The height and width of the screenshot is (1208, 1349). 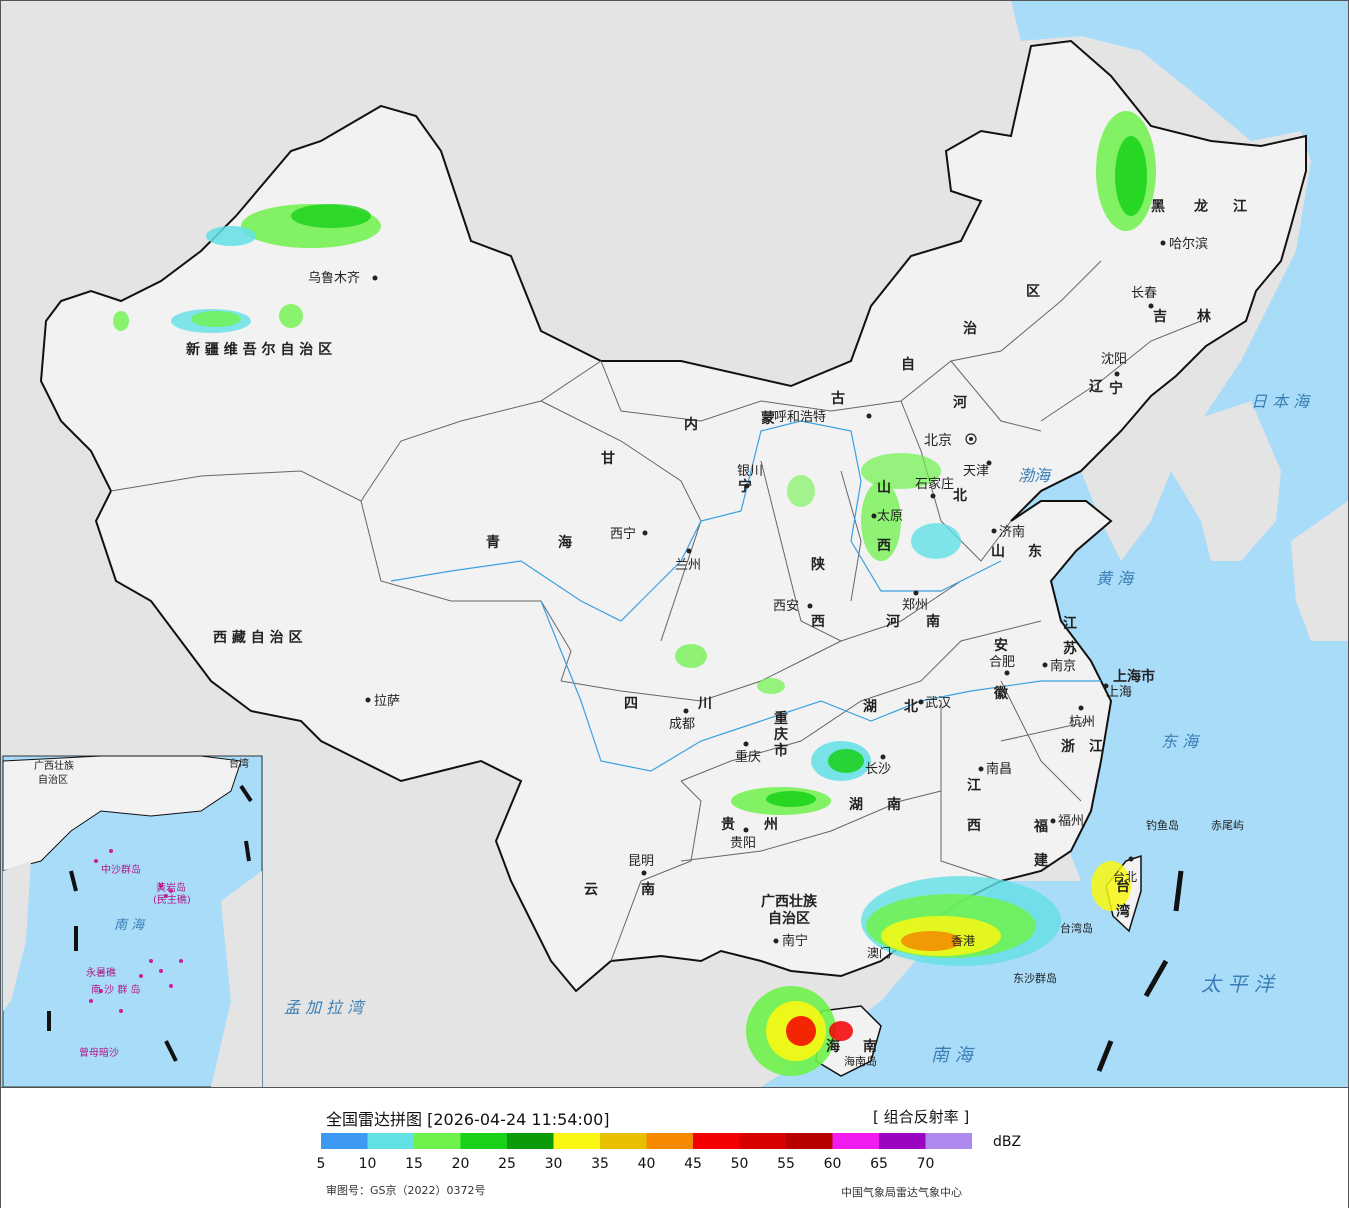 I want to click on region-label: 宁, so click(x=1116, y=388).